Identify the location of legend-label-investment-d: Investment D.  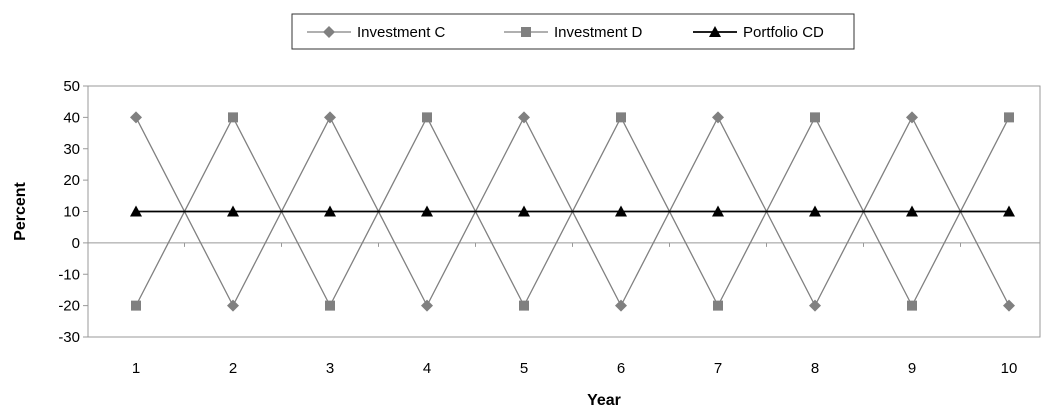
(598, 32).